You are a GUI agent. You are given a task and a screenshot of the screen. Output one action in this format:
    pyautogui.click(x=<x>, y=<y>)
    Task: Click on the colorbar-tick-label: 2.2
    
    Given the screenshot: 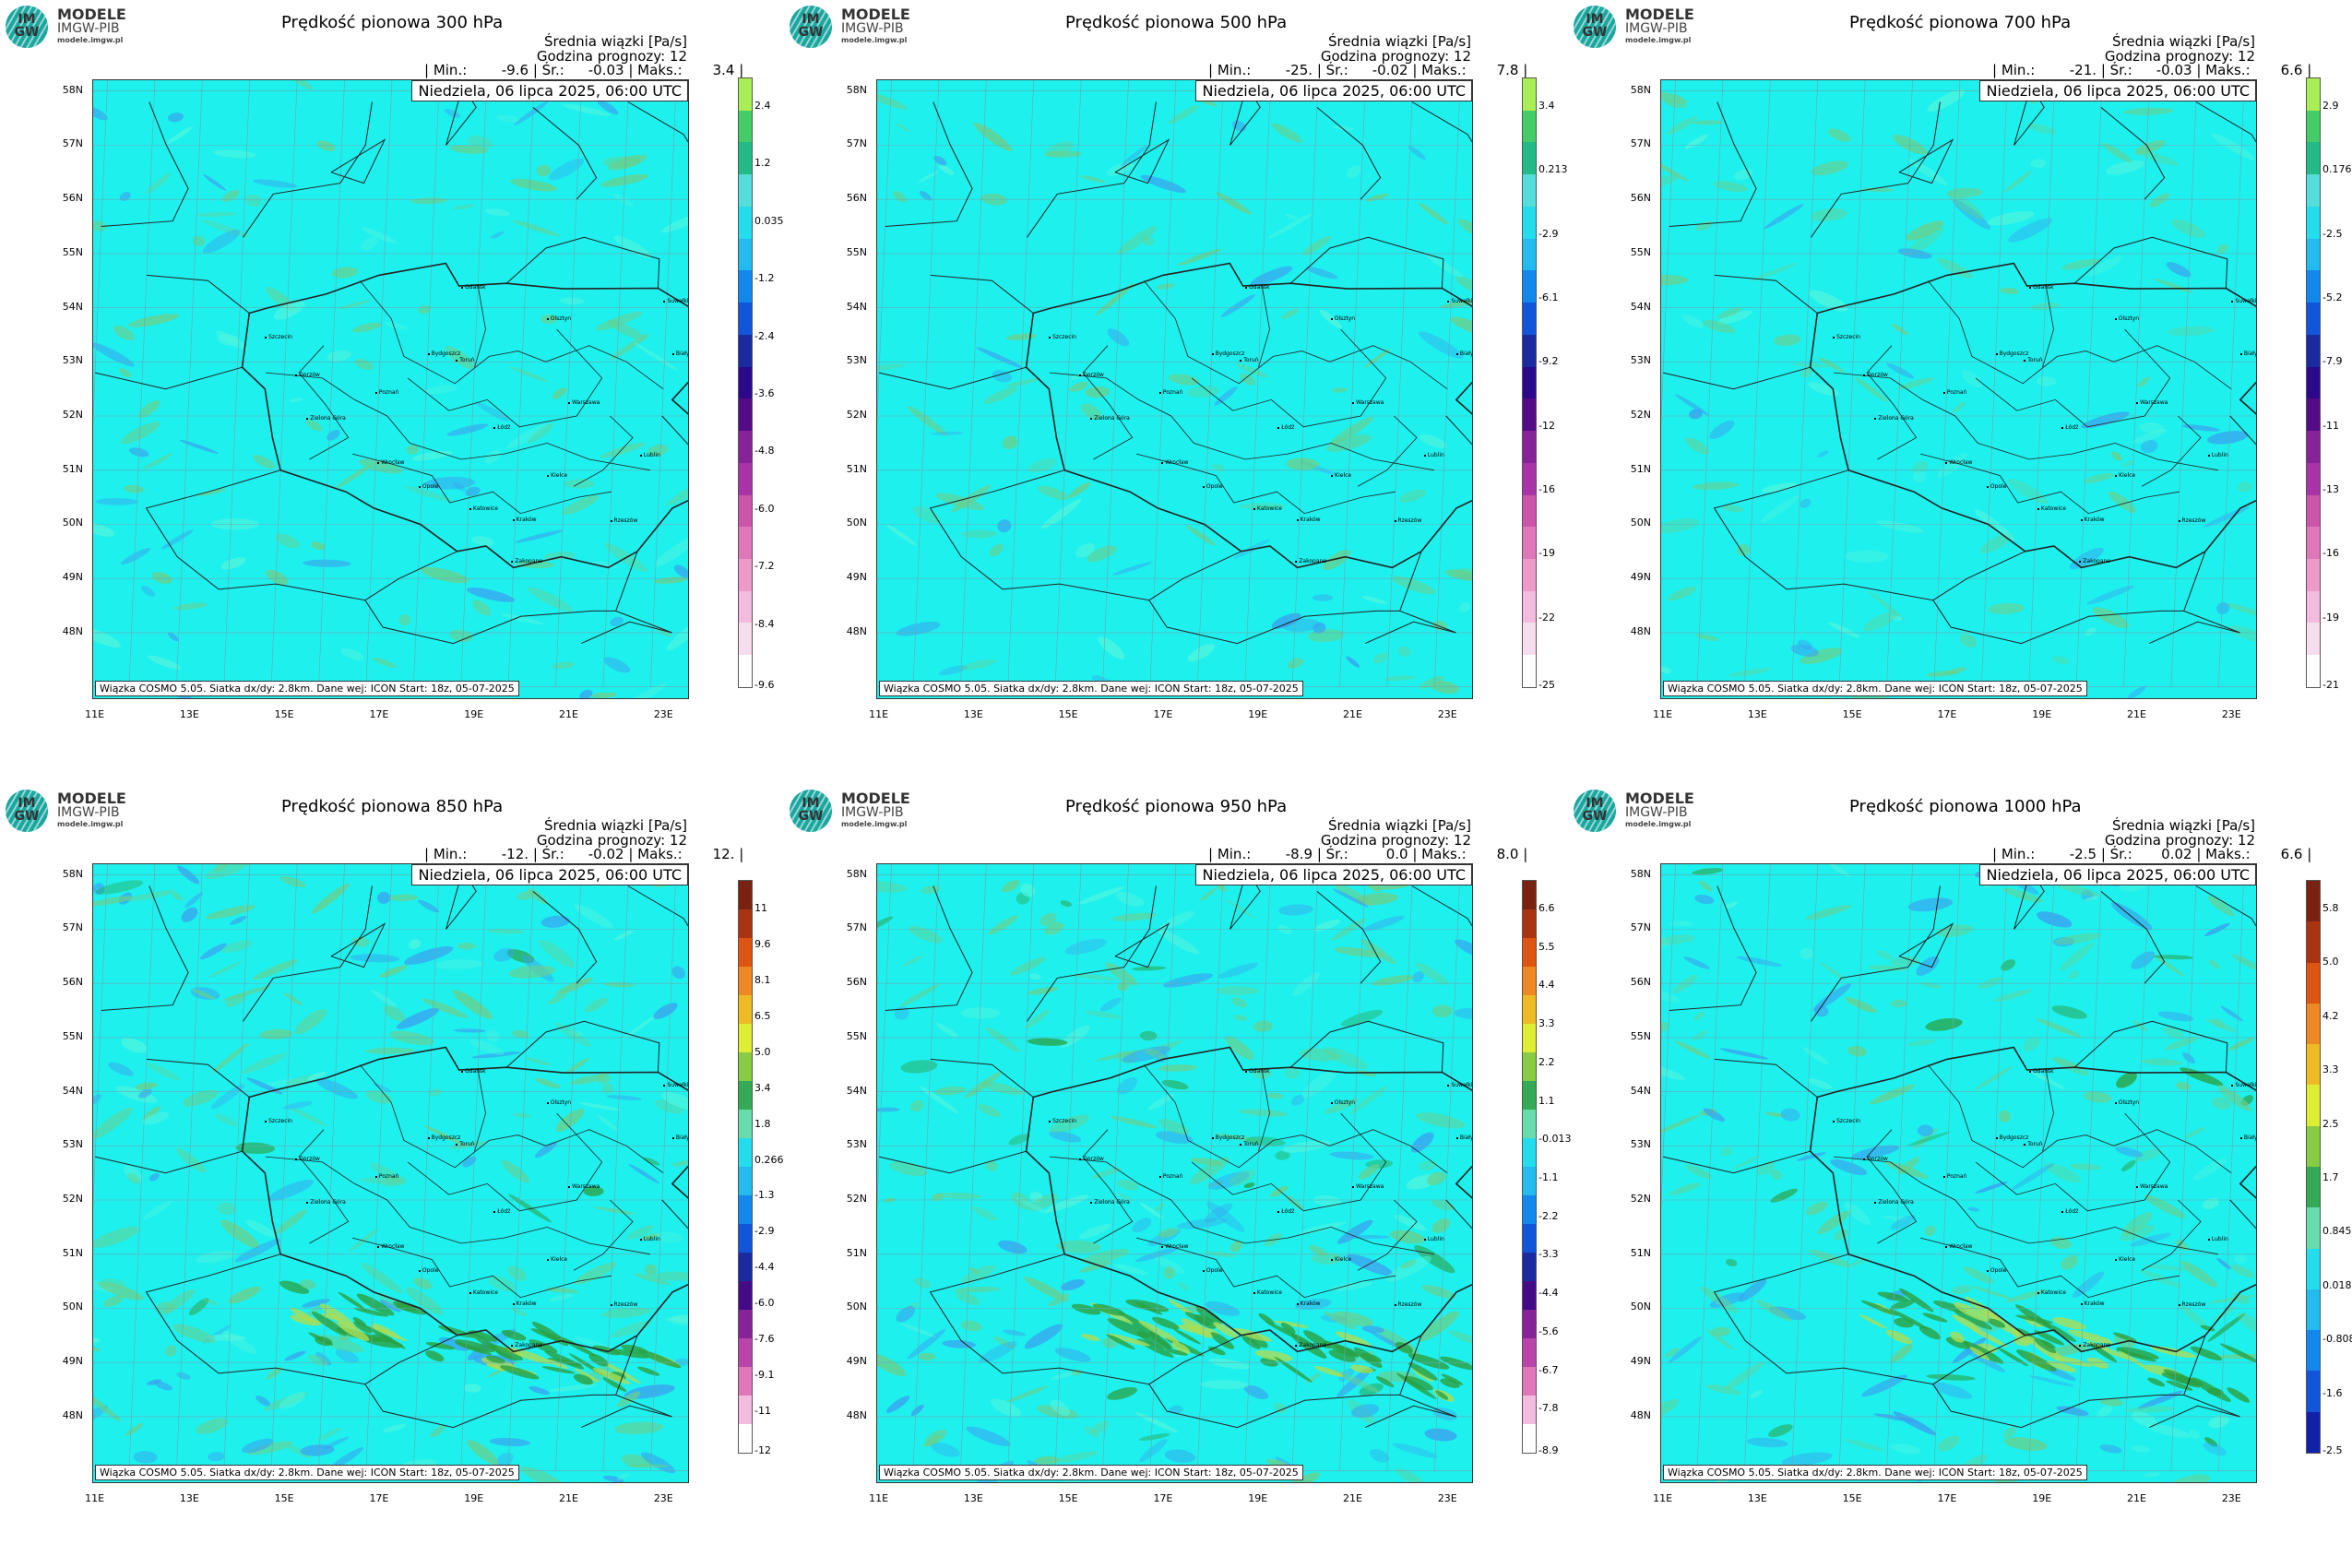 What is the action you would take?
    pyautogui.click(x=1546, y=1061)
    